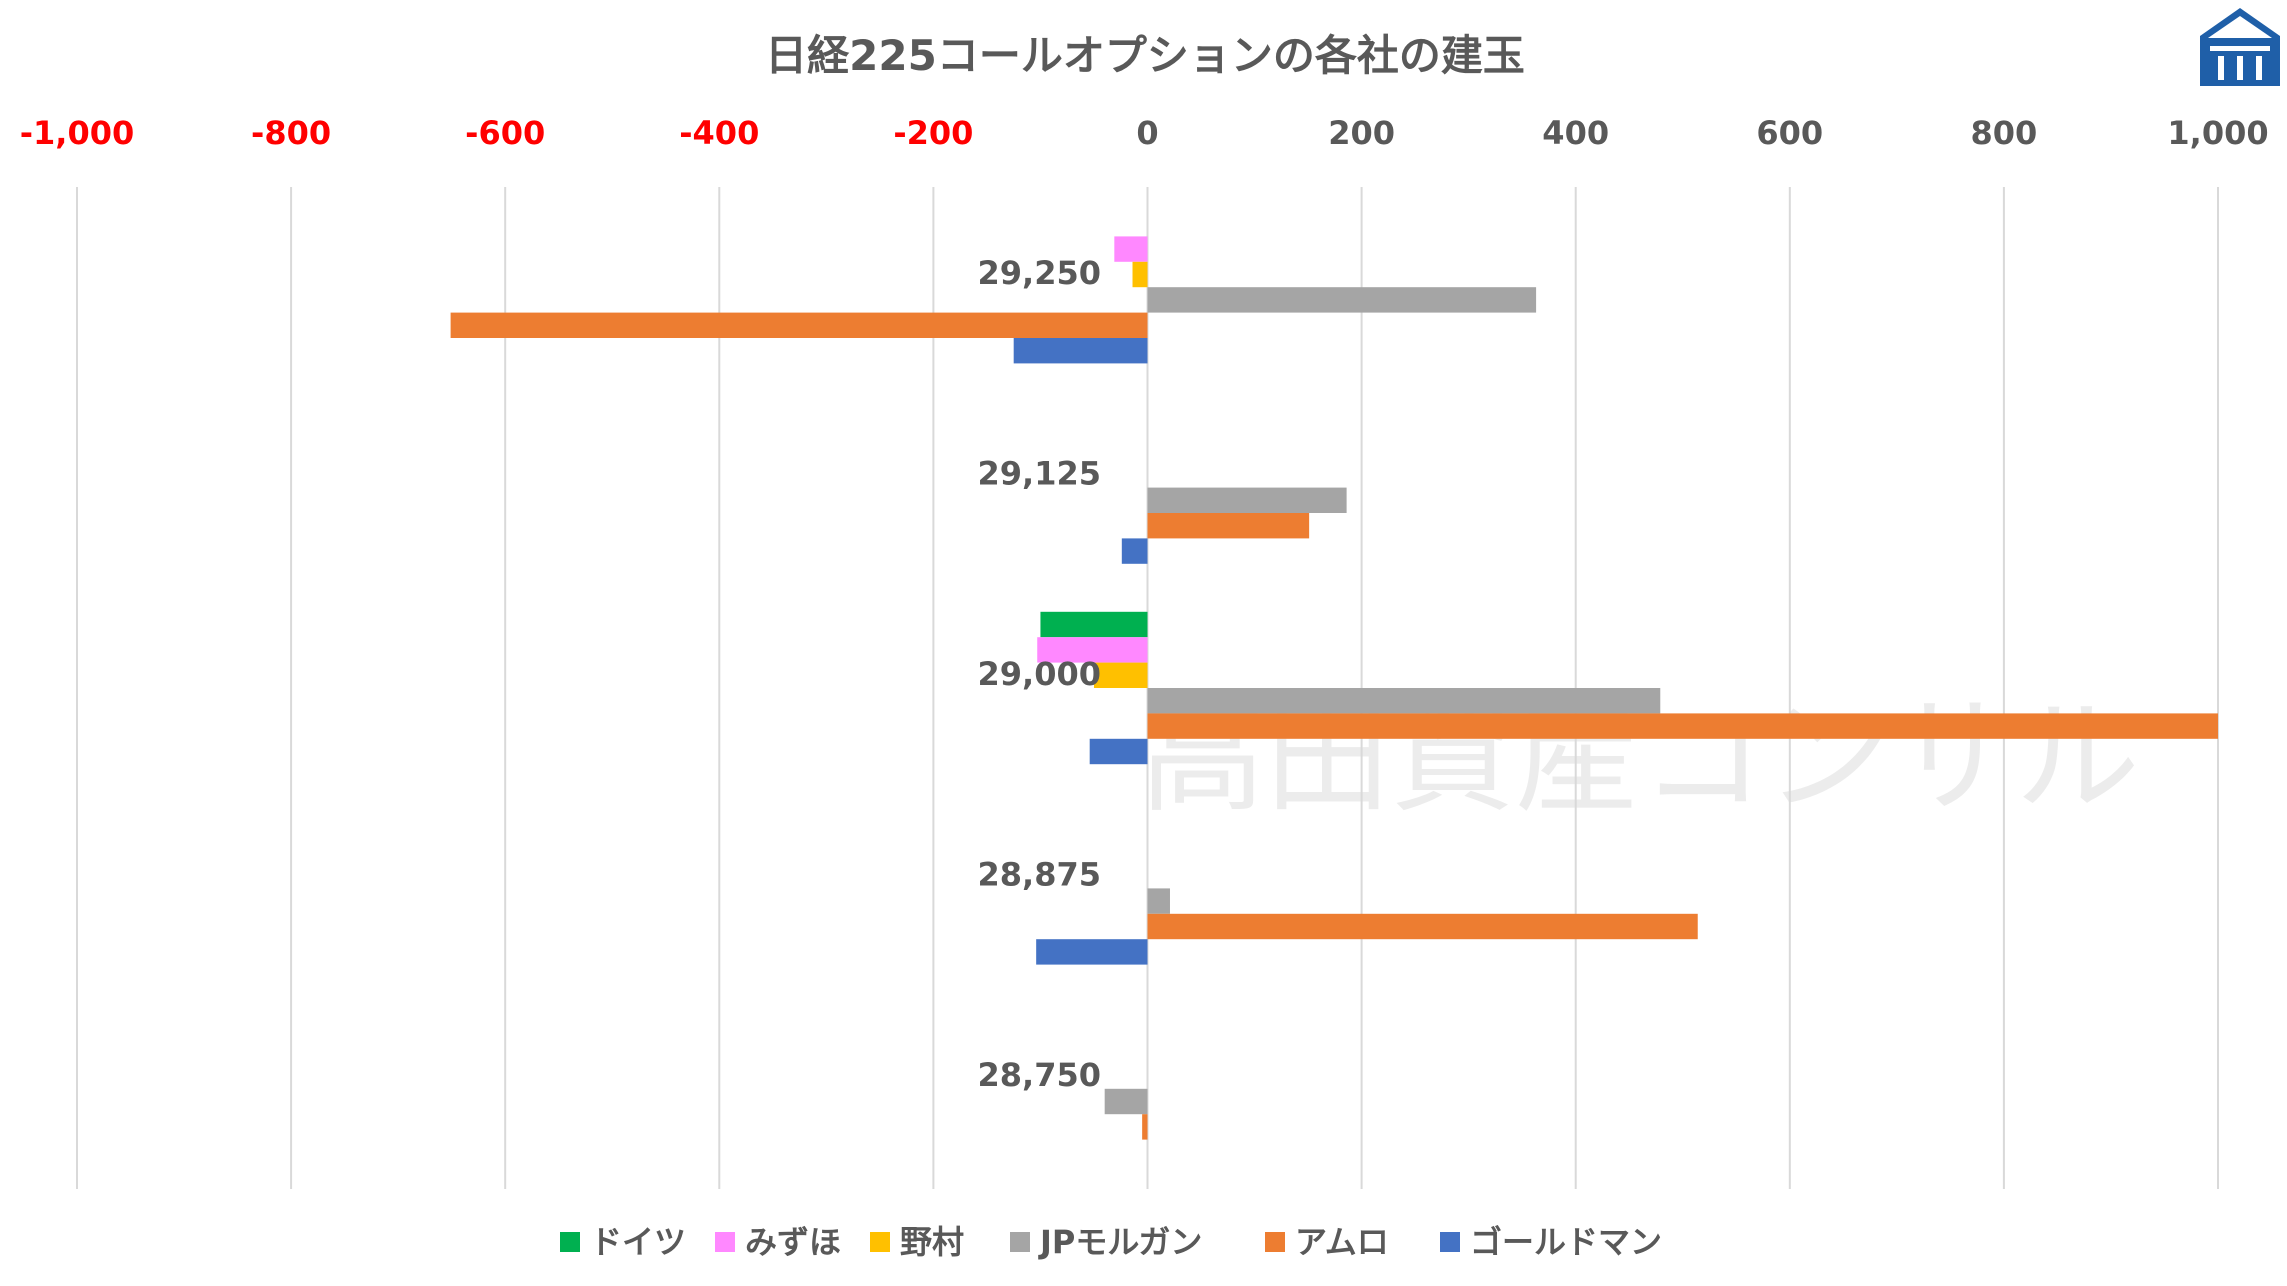 This screenshot has width=2287, height=1286. What do you see at coordinates (1080, 351) in the screenshot?
I see `bar-ゴールドマン-29,250` at bounding box center [1080, 351].